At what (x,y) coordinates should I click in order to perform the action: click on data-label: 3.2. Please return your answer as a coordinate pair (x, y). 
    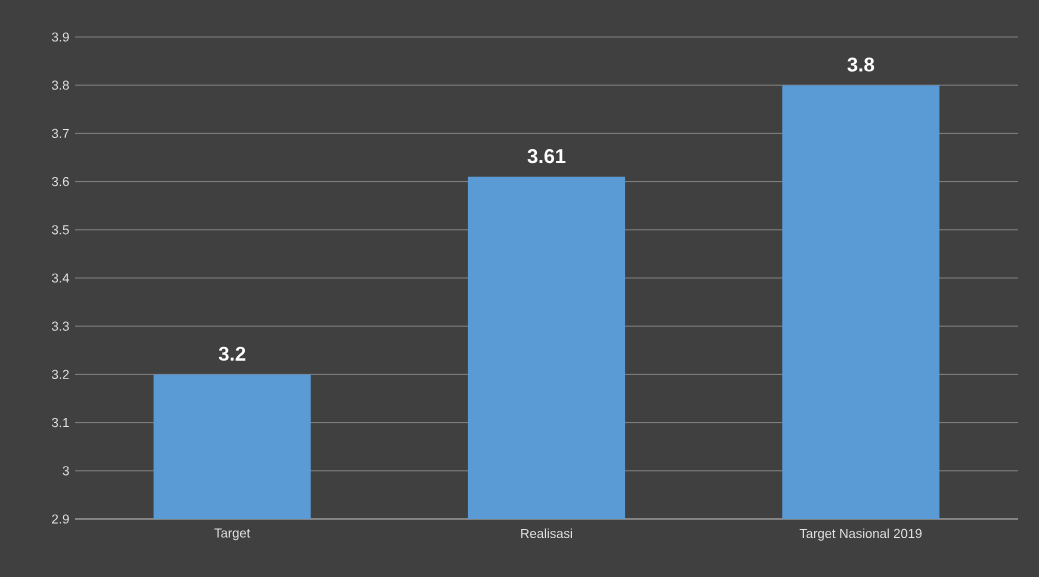
    Looking at the image, I should click on (232, 353).